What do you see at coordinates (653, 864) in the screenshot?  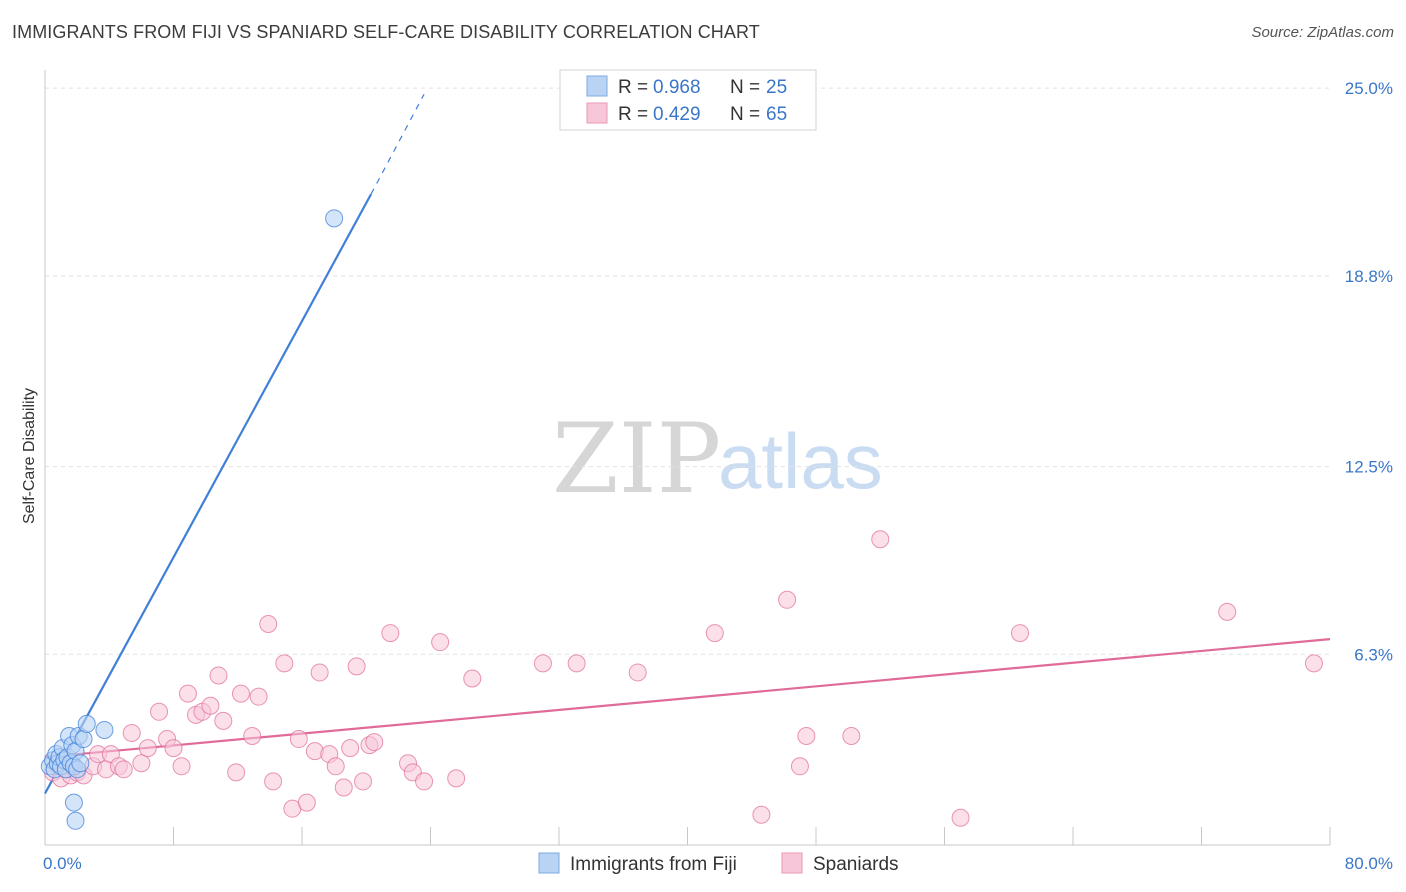 I see `bottom-legend-label-fiji: Immigrants from Fiji` at bounding box center [653, 864].